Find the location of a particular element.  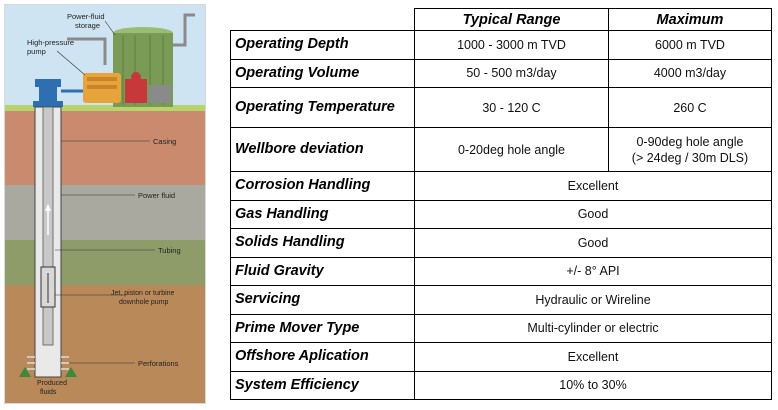

table-row: Fluid Gravity +/- 8° API is located at coordinates (501, 271).